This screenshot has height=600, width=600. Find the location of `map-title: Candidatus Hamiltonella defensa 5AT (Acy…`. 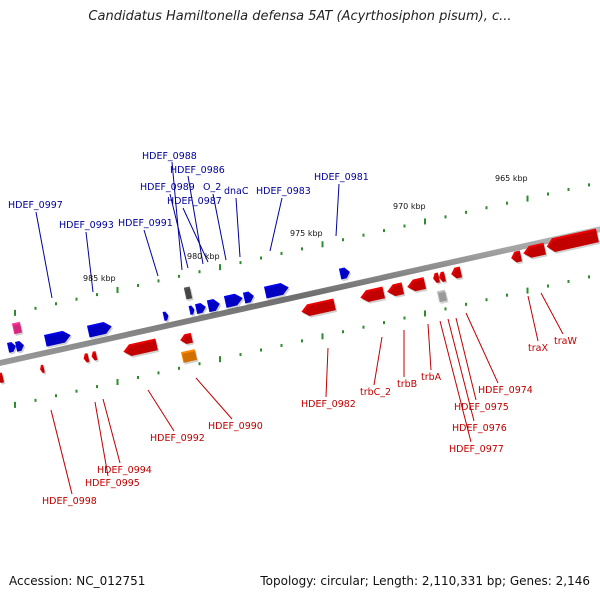

map-title: Candidatus Hamiltonella defensa 5AT (Acy… is located at coordinates (300, 16).